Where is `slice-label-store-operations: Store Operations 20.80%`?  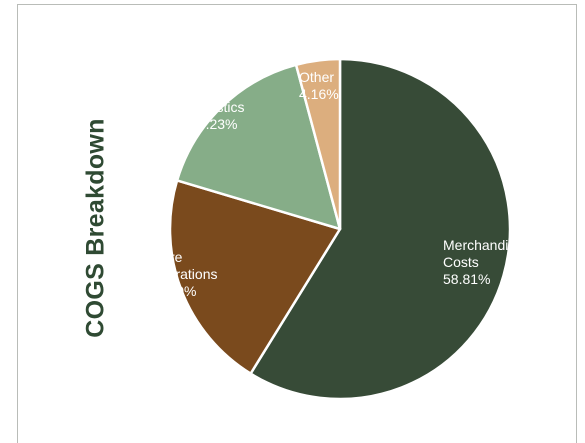
slice-label-store-operations: Store Operations 20.80% is located at coordinates (183, 274).